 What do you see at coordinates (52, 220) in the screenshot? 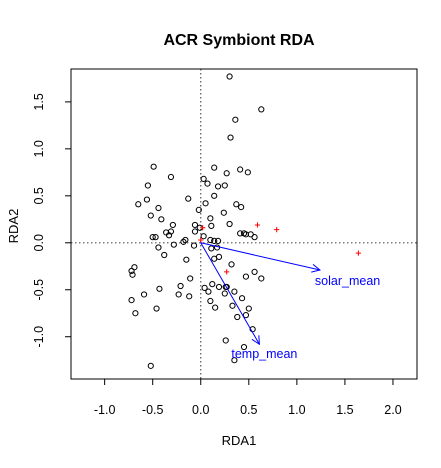
I see `y-axis: -1.0 -0.5 0.0 0.5 1.0 1.5` at bounding box center [52, 220].